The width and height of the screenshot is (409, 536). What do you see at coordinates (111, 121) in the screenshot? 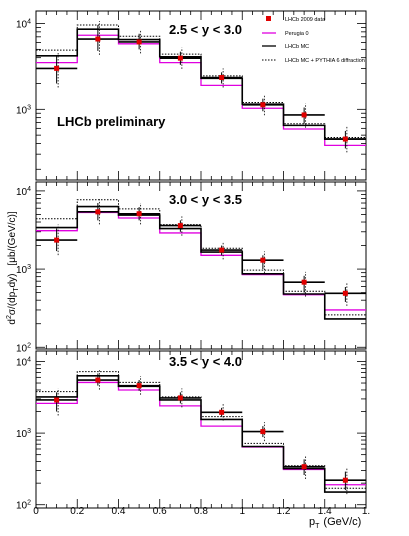
I see `preliminary-label: LHCb preliminary` at bounding box center [111, 121].